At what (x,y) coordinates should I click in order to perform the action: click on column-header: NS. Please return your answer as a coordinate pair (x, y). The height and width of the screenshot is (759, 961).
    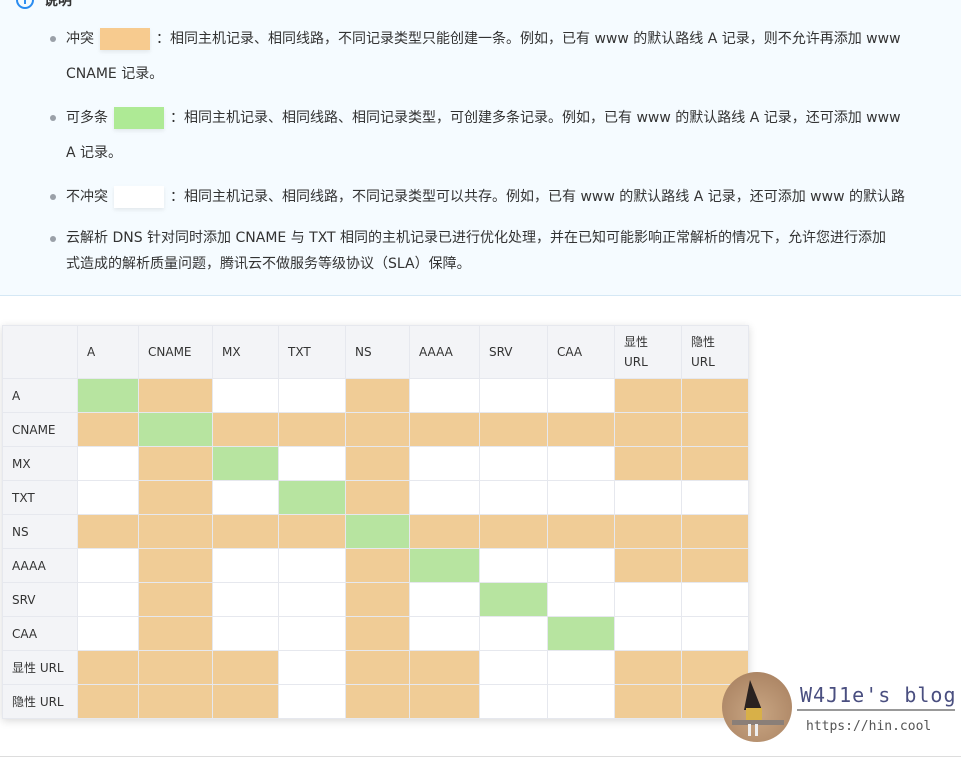
    Looking at the image, I should click on (377, 352).